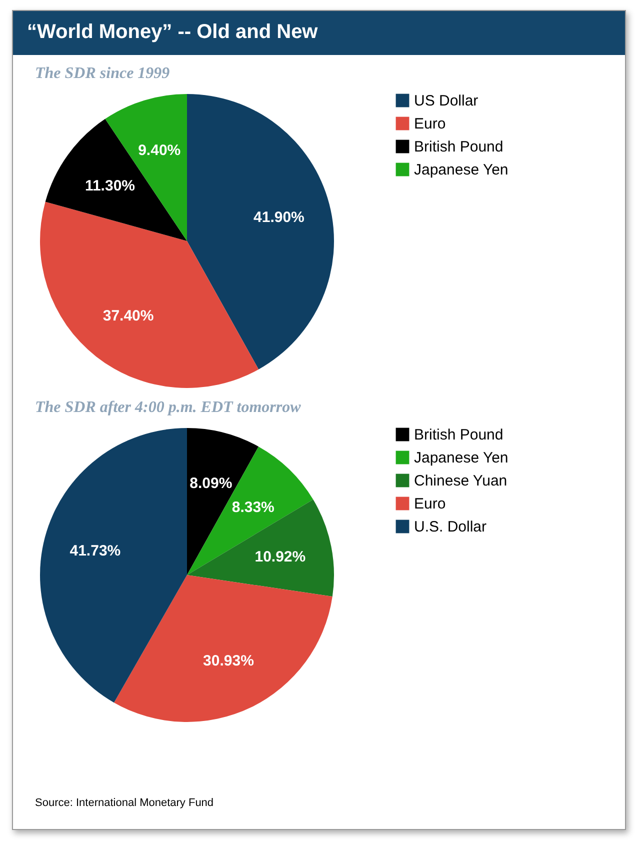  I want to click on data-label: 41.90%, so click(279, 217).